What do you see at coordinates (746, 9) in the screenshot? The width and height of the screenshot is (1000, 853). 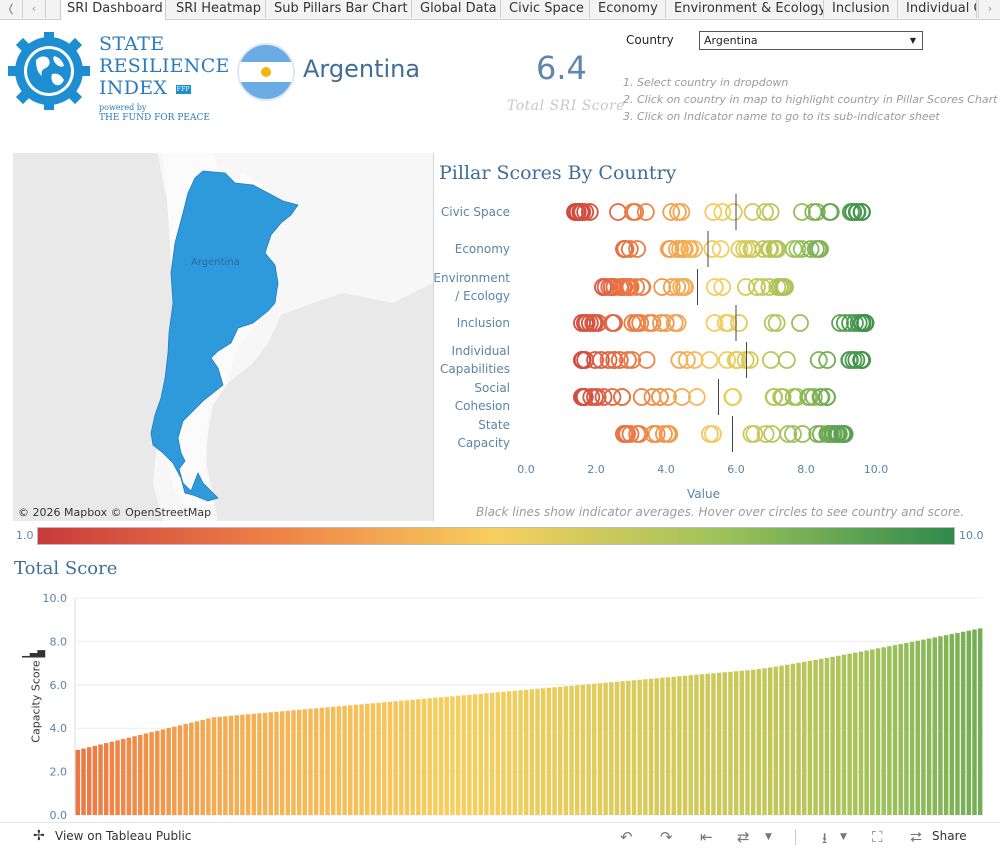 I see `tab-environment-ecology: Environment & Ecology` at bounding box center [746, 9].